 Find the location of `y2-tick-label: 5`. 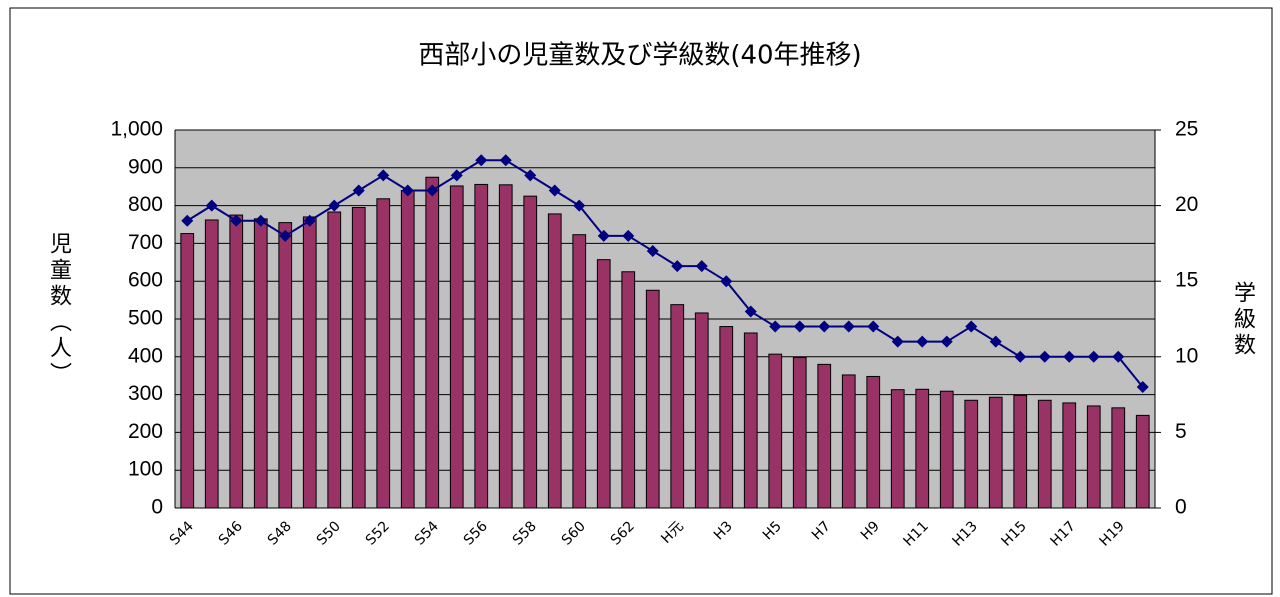

y2-tick-label: 5 is located at coordinates (1181, 431).